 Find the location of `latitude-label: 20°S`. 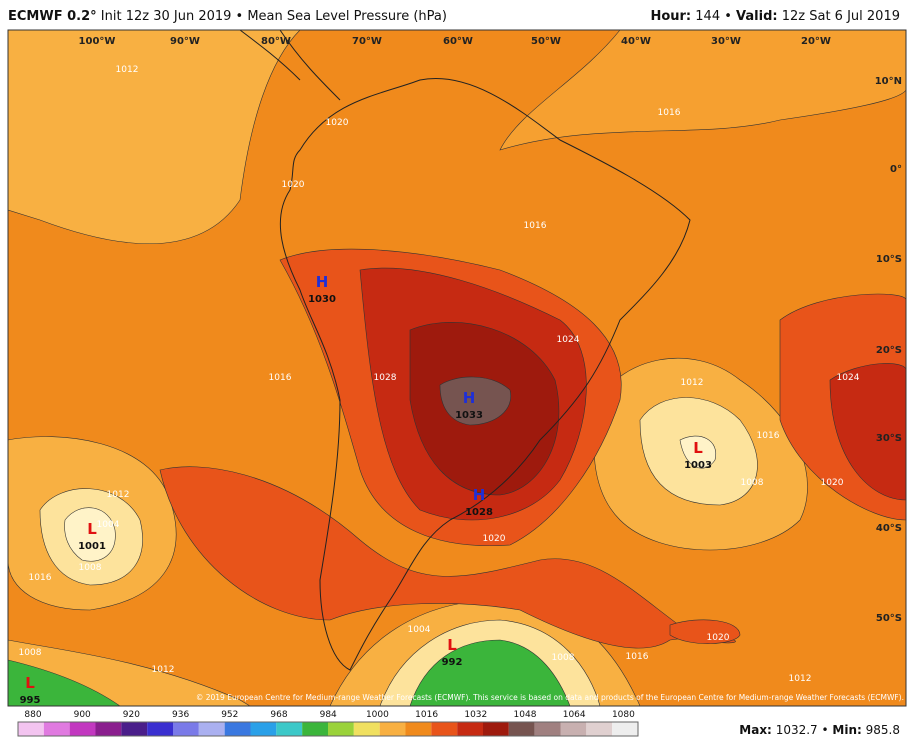

latitude-label: 20°S is located at coordinates (889, 350).